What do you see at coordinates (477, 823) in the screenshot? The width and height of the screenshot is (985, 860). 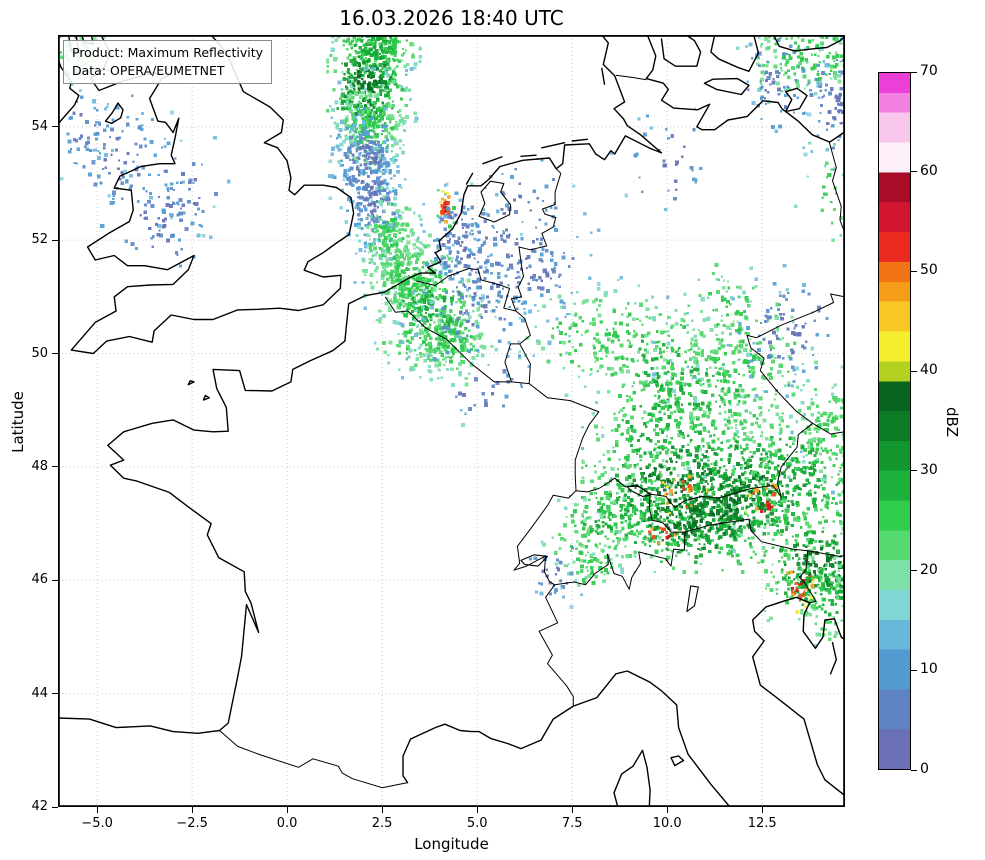 I see `x-tick-label: 5.0` at bounding box center [477, 823].